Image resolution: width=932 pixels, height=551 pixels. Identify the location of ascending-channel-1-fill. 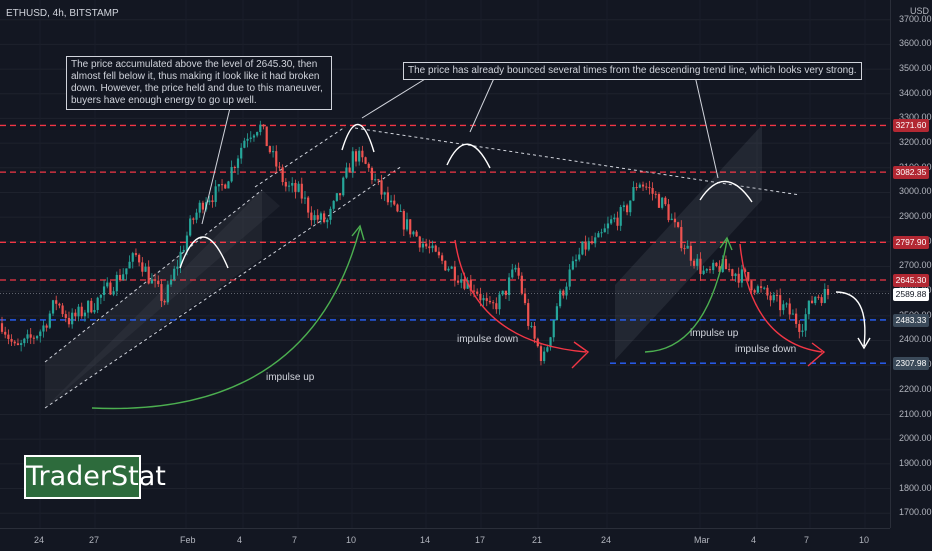
(153, 299).